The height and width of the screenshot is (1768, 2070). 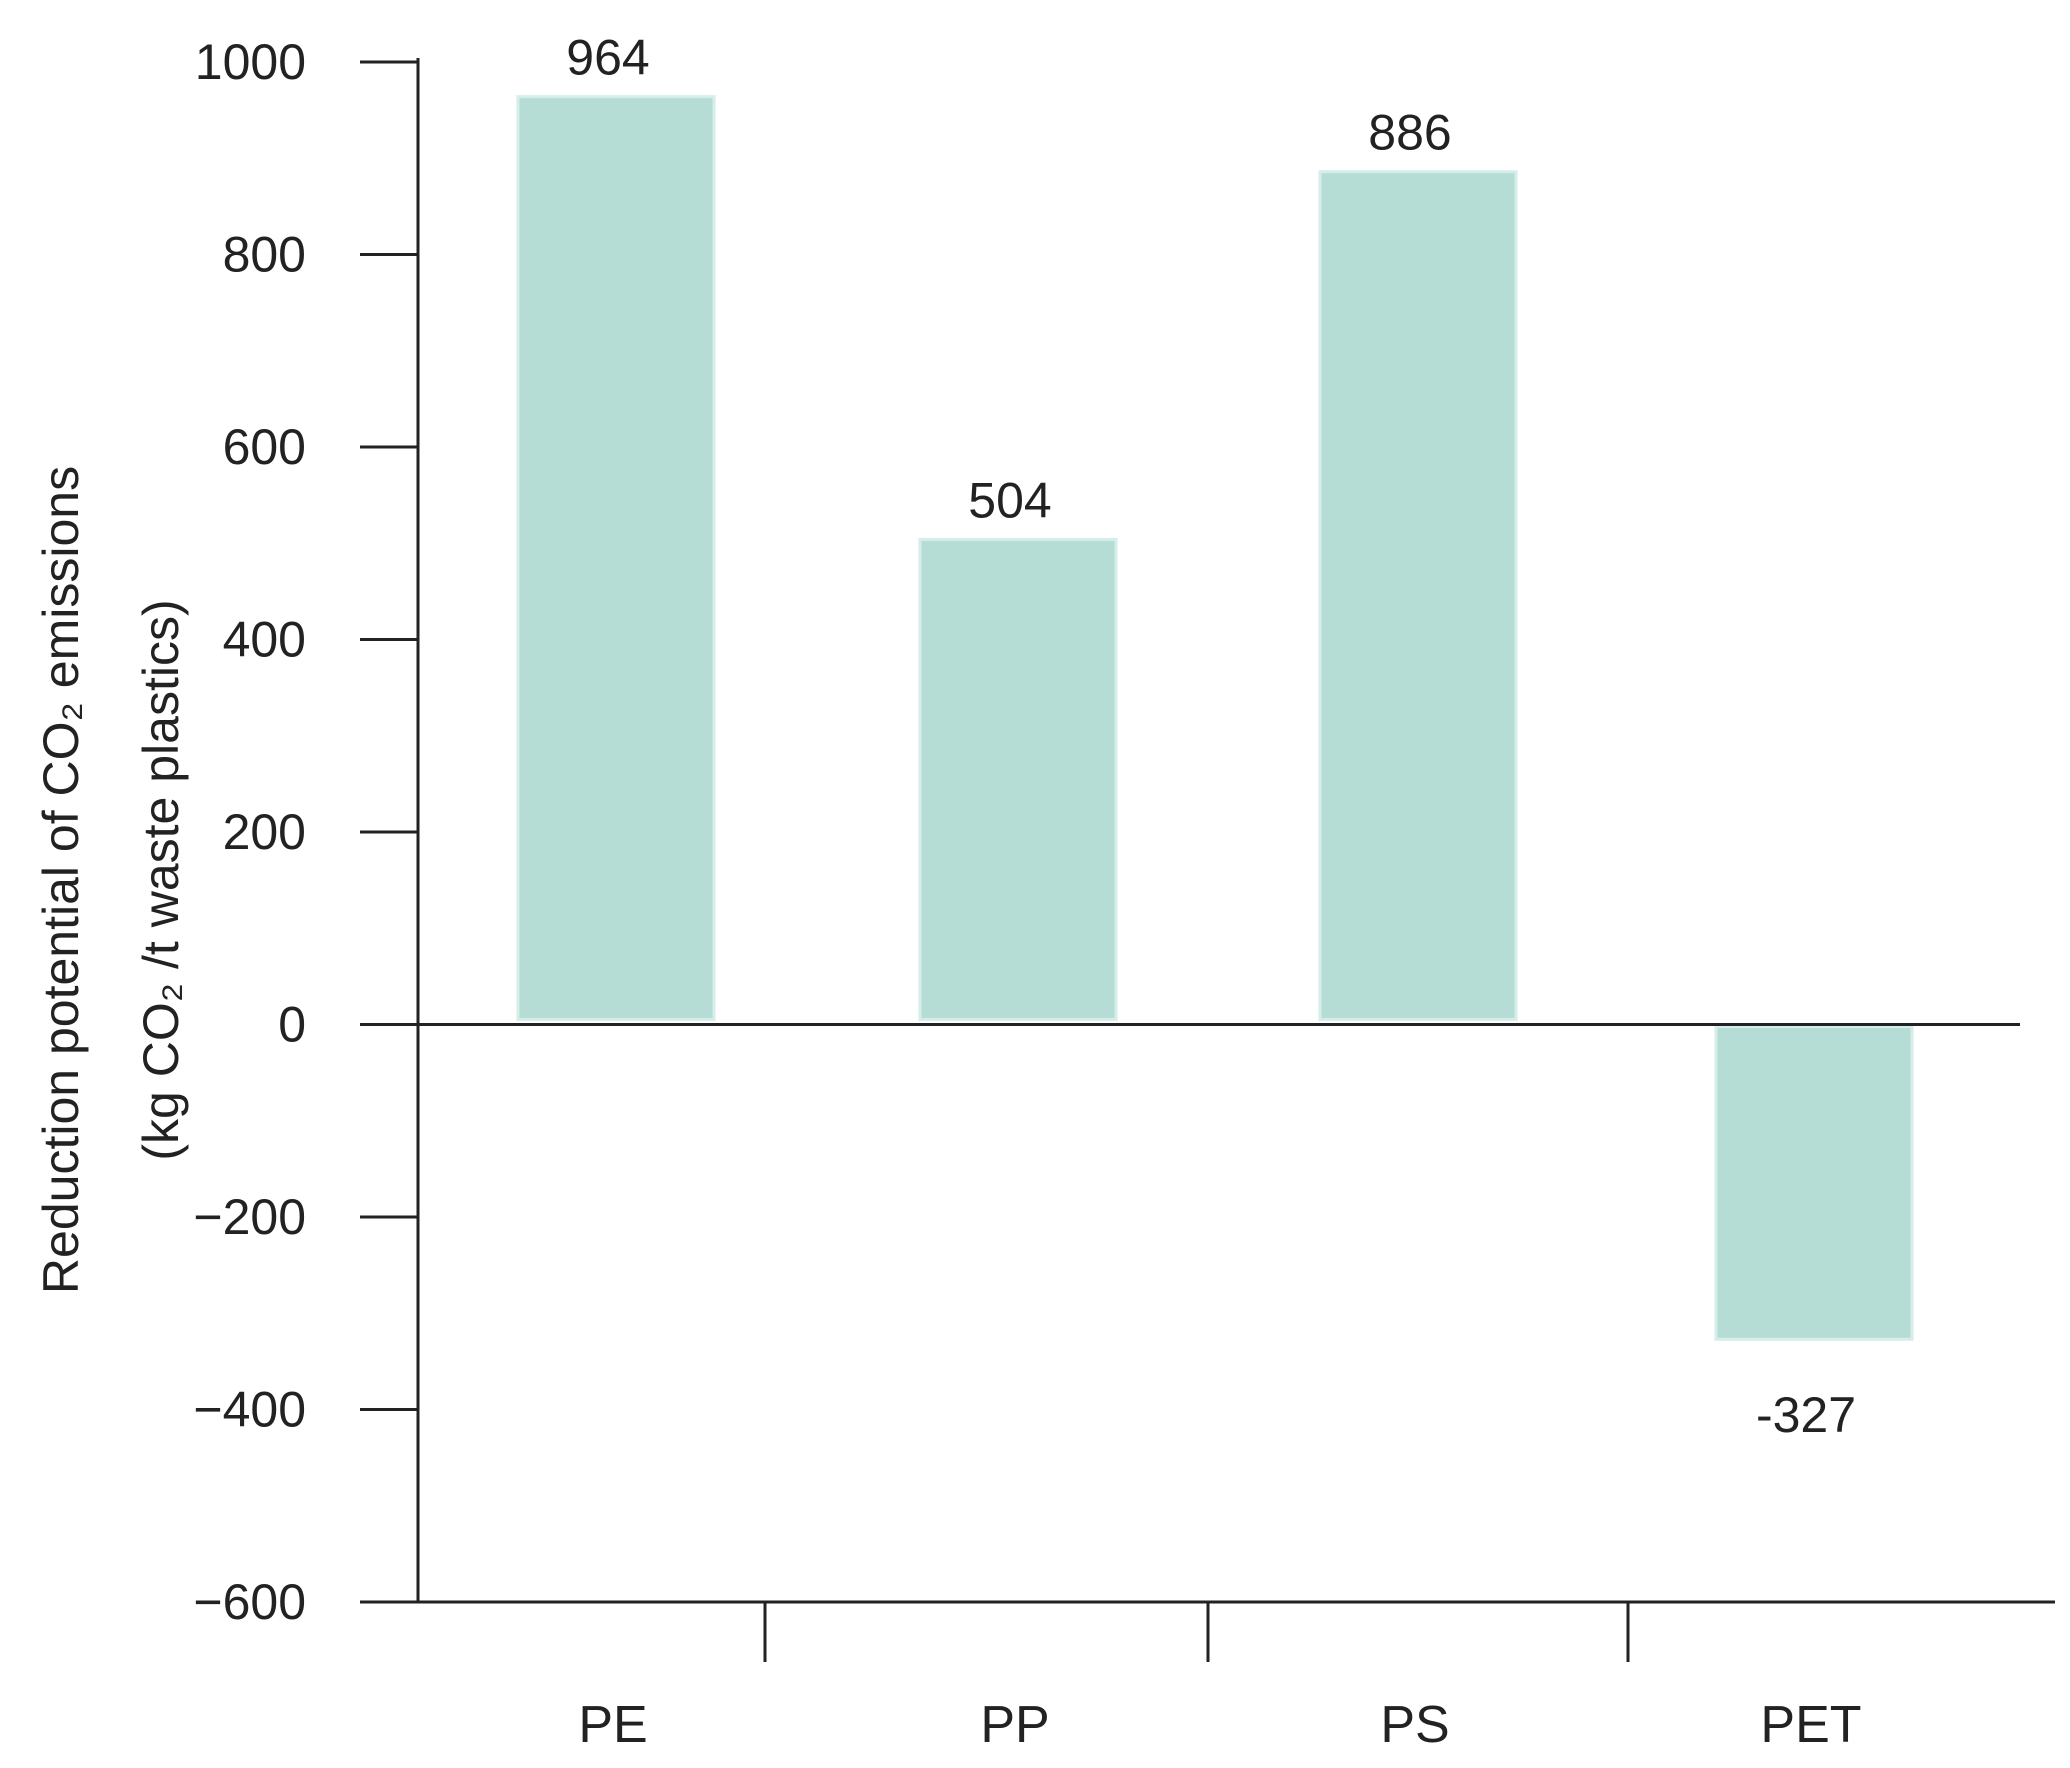 I want to click on bar-ps, so click(x=1418, y=596).